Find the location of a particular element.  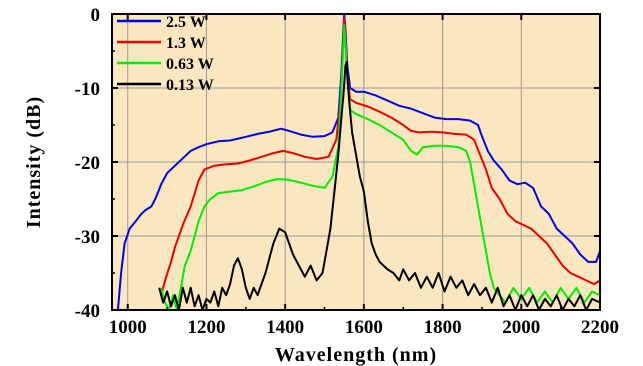

legend-label: 1.3 W is located at coordinates (186, 43).